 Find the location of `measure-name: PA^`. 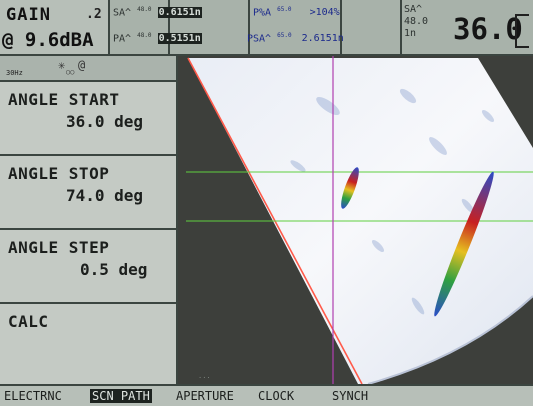

measure-name: PA^ is located at coordinates (122, 39).